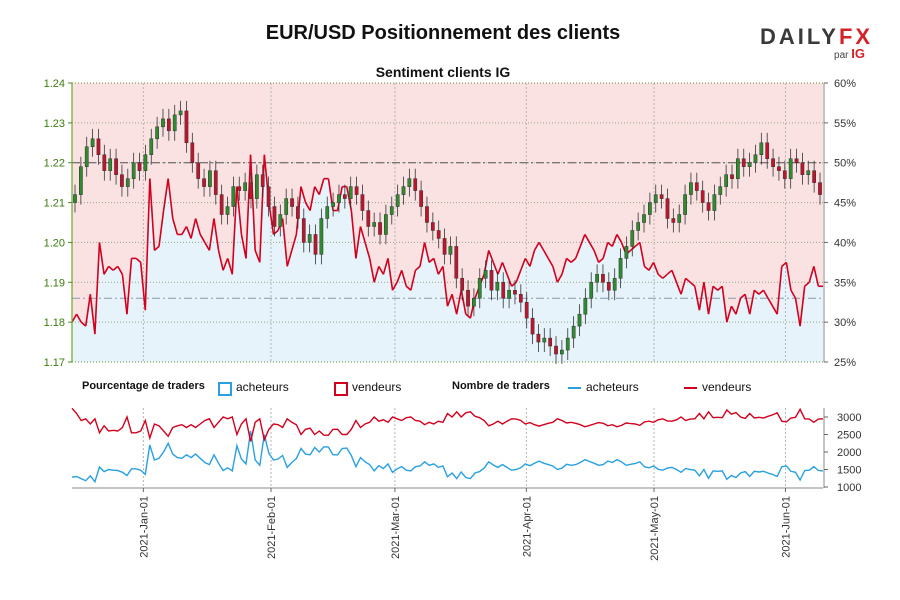  What do you see at coordinates (786, 527) in the screenshot?
I see `x-tick-label: 2021-Jun-01` at bounding box center [786, 527].